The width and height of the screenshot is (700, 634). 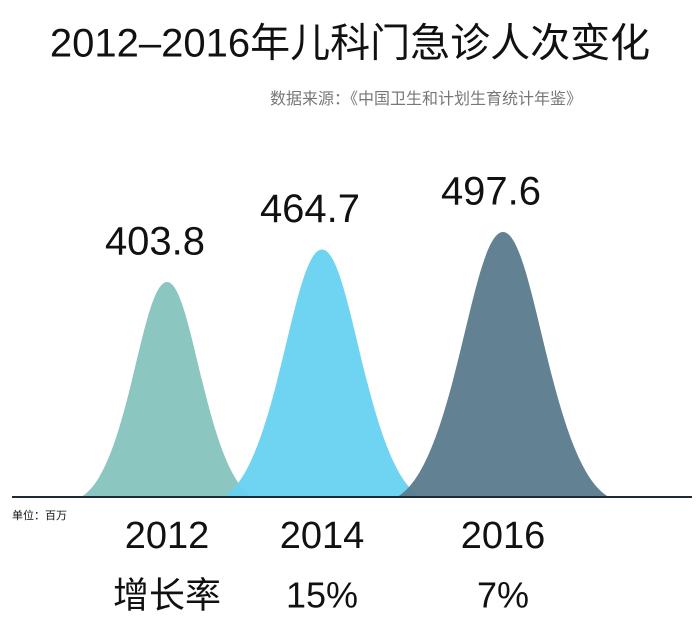 I want to click on growth-value: 7%, so click(x=503, y=595).